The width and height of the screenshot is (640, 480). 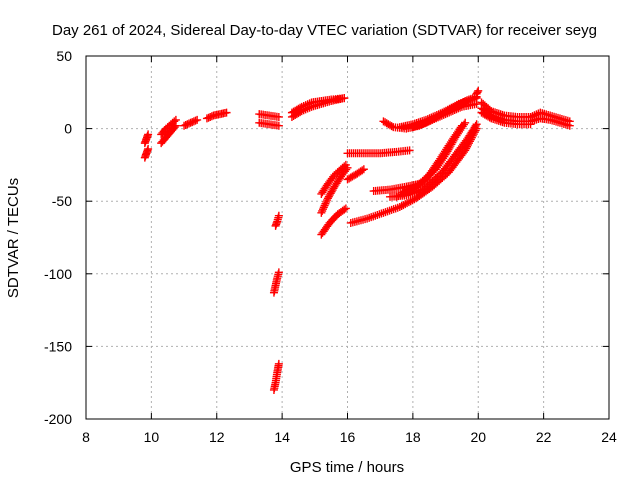 I want to click on x-tick-label: 10, so click(x=152, y=437).